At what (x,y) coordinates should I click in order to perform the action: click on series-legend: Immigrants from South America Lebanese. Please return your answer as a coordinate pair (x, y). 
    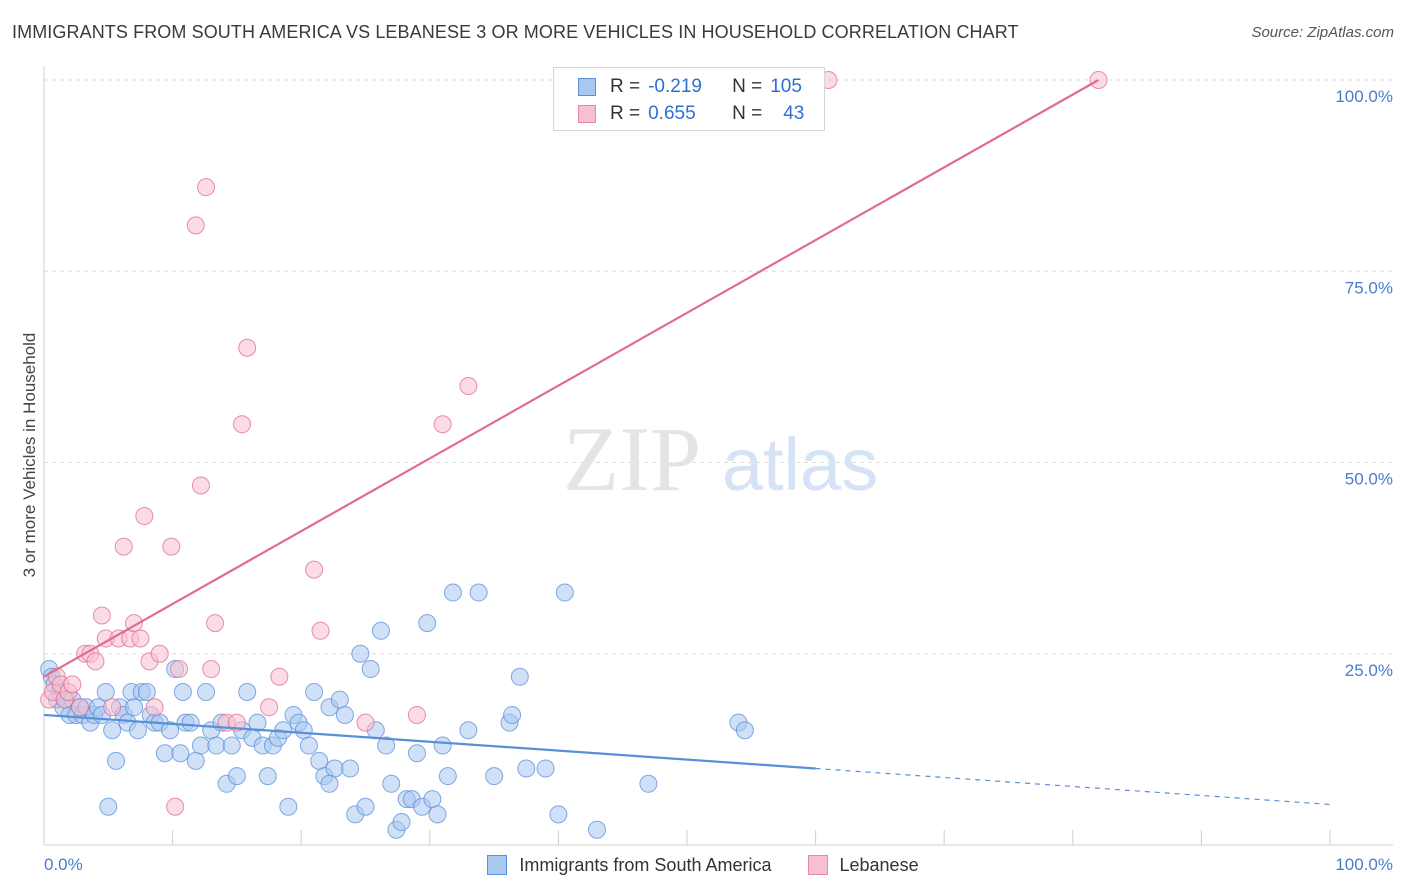
    Looking at the image, I should click on (703, 865).